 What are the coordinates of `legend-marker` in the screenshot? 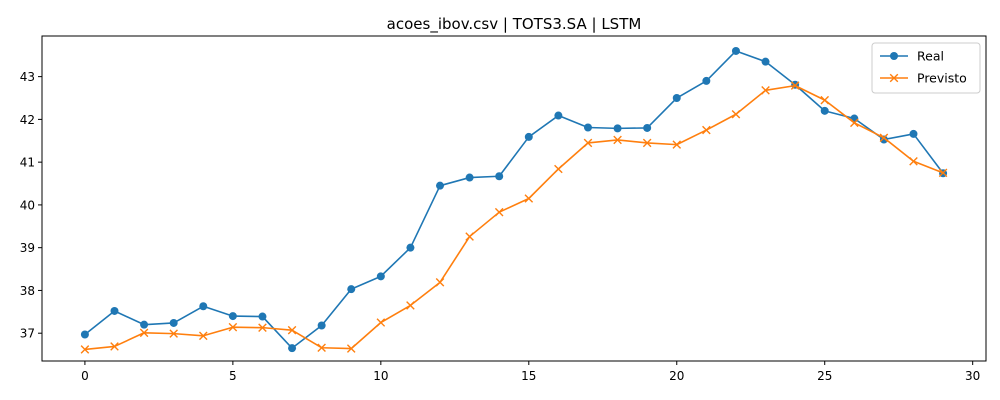 It's located at (894, 56).